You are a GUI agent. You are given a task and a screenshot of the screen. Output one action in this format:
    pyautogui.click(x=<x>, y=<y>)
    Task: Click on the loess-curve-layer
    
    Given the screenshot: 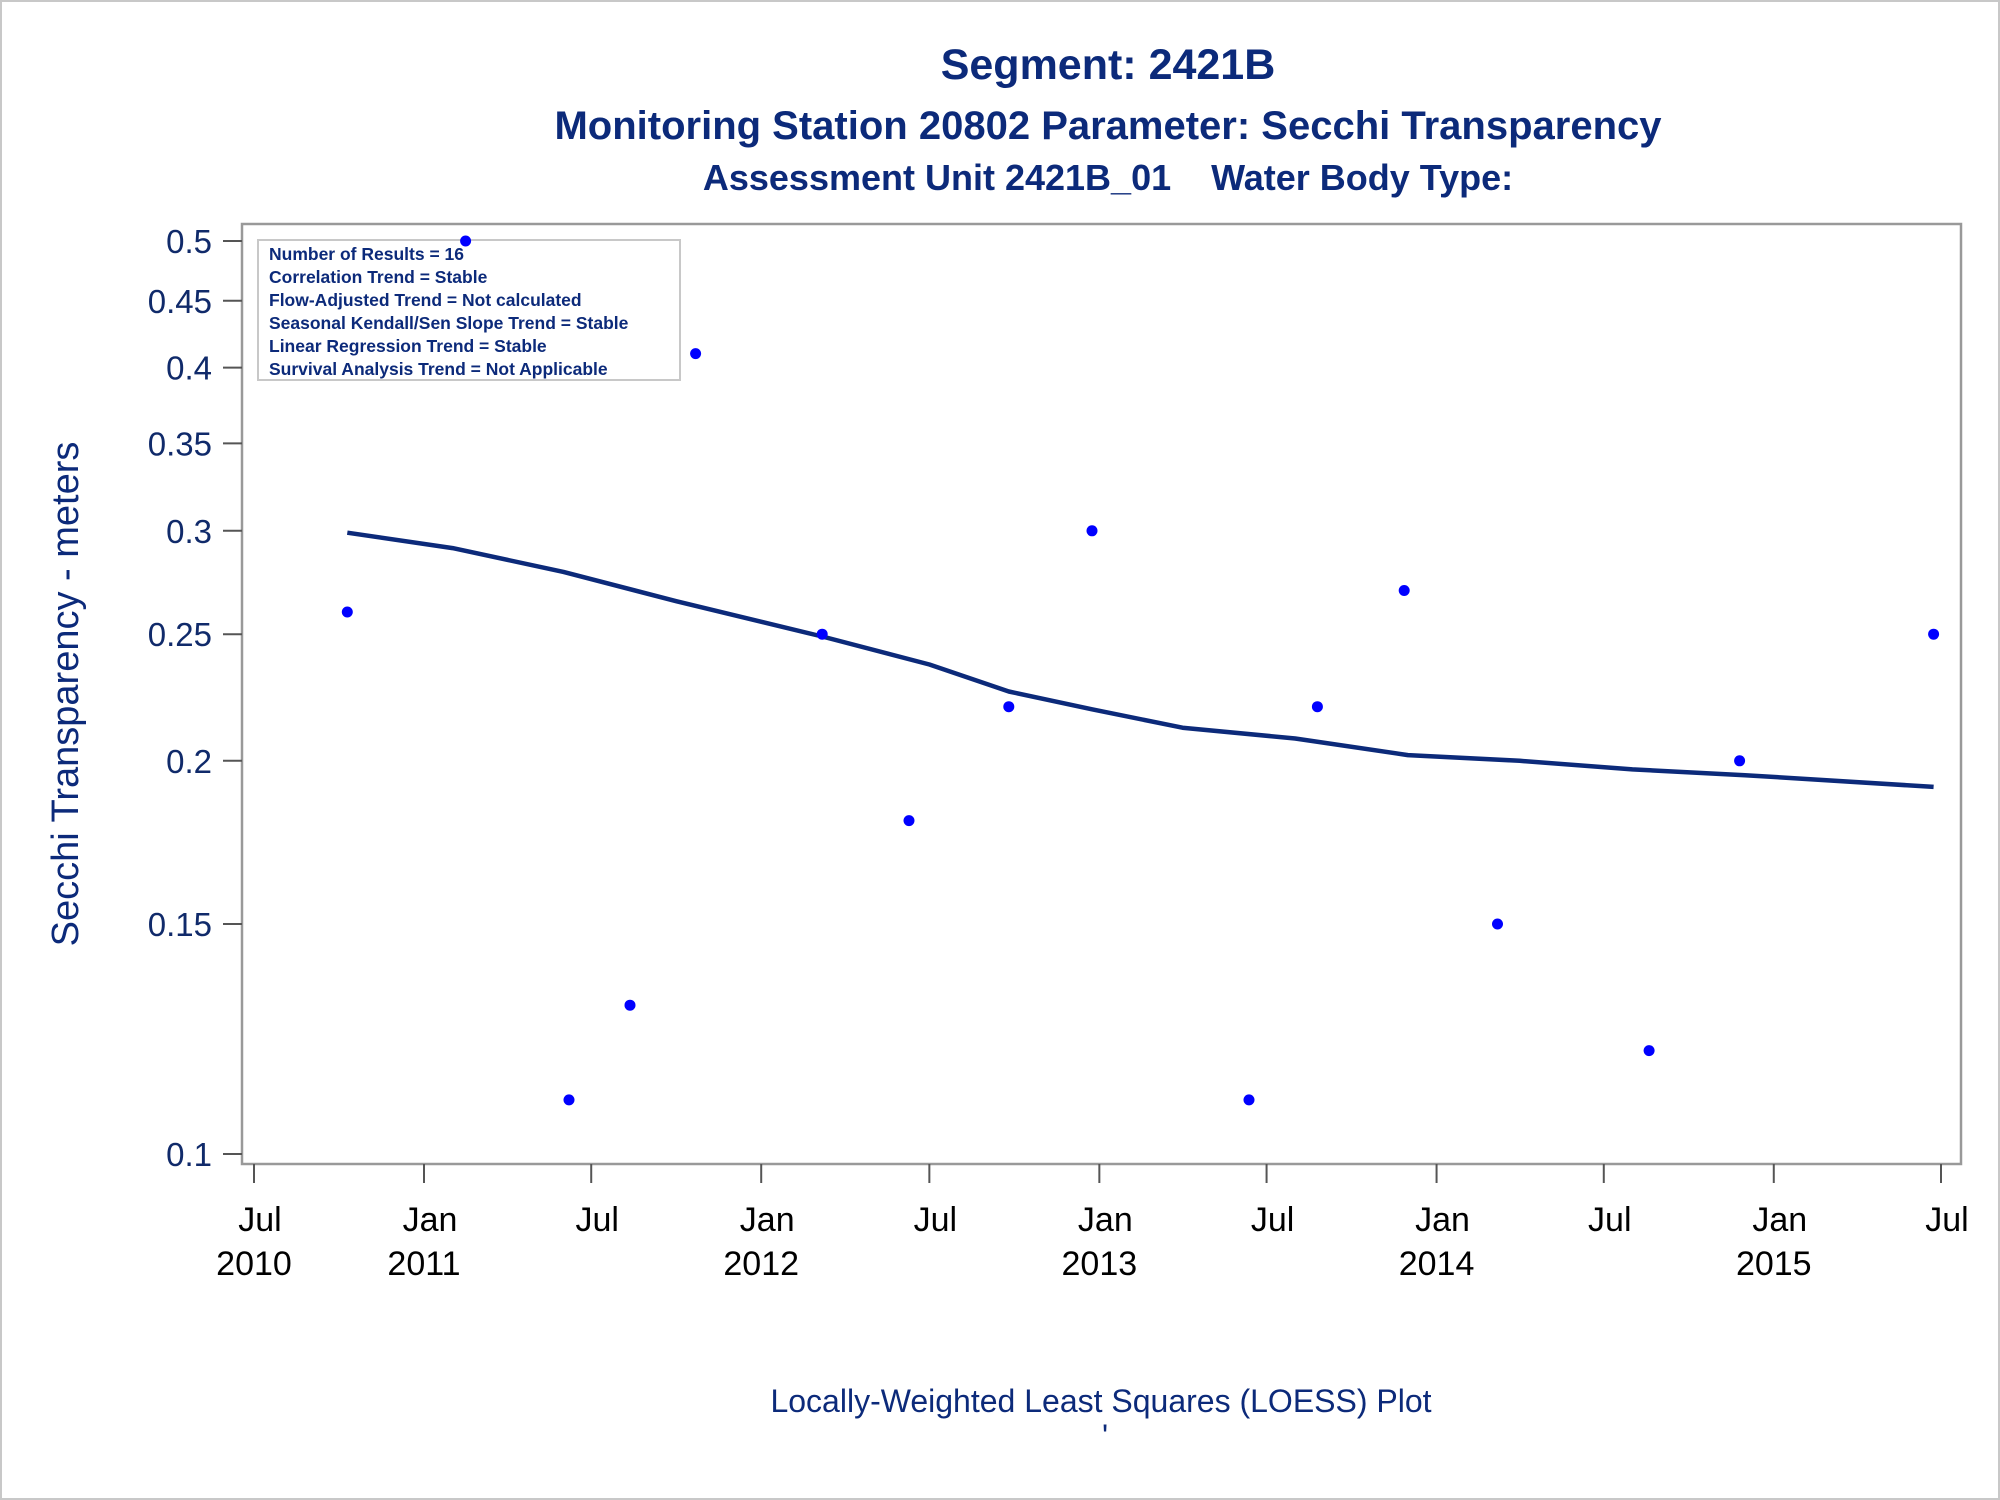 What is the action you would take?
    pyautogui.click(x=1140, y=660)
    